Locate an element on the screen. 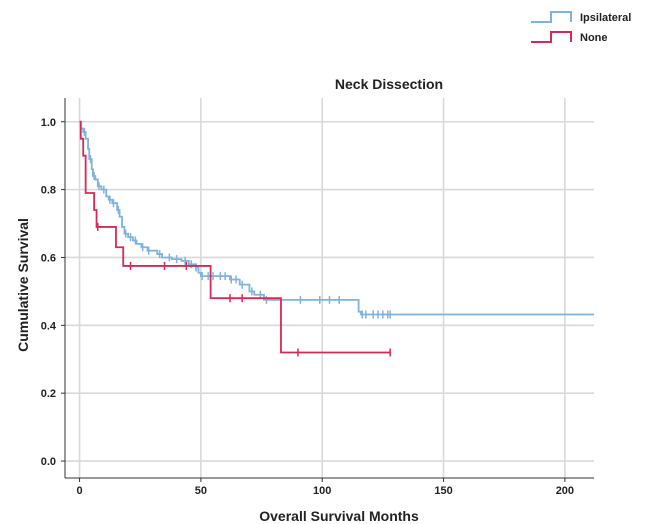 The image size is (654, 524). legend-swatch-none is located at coordinates (551, 37).